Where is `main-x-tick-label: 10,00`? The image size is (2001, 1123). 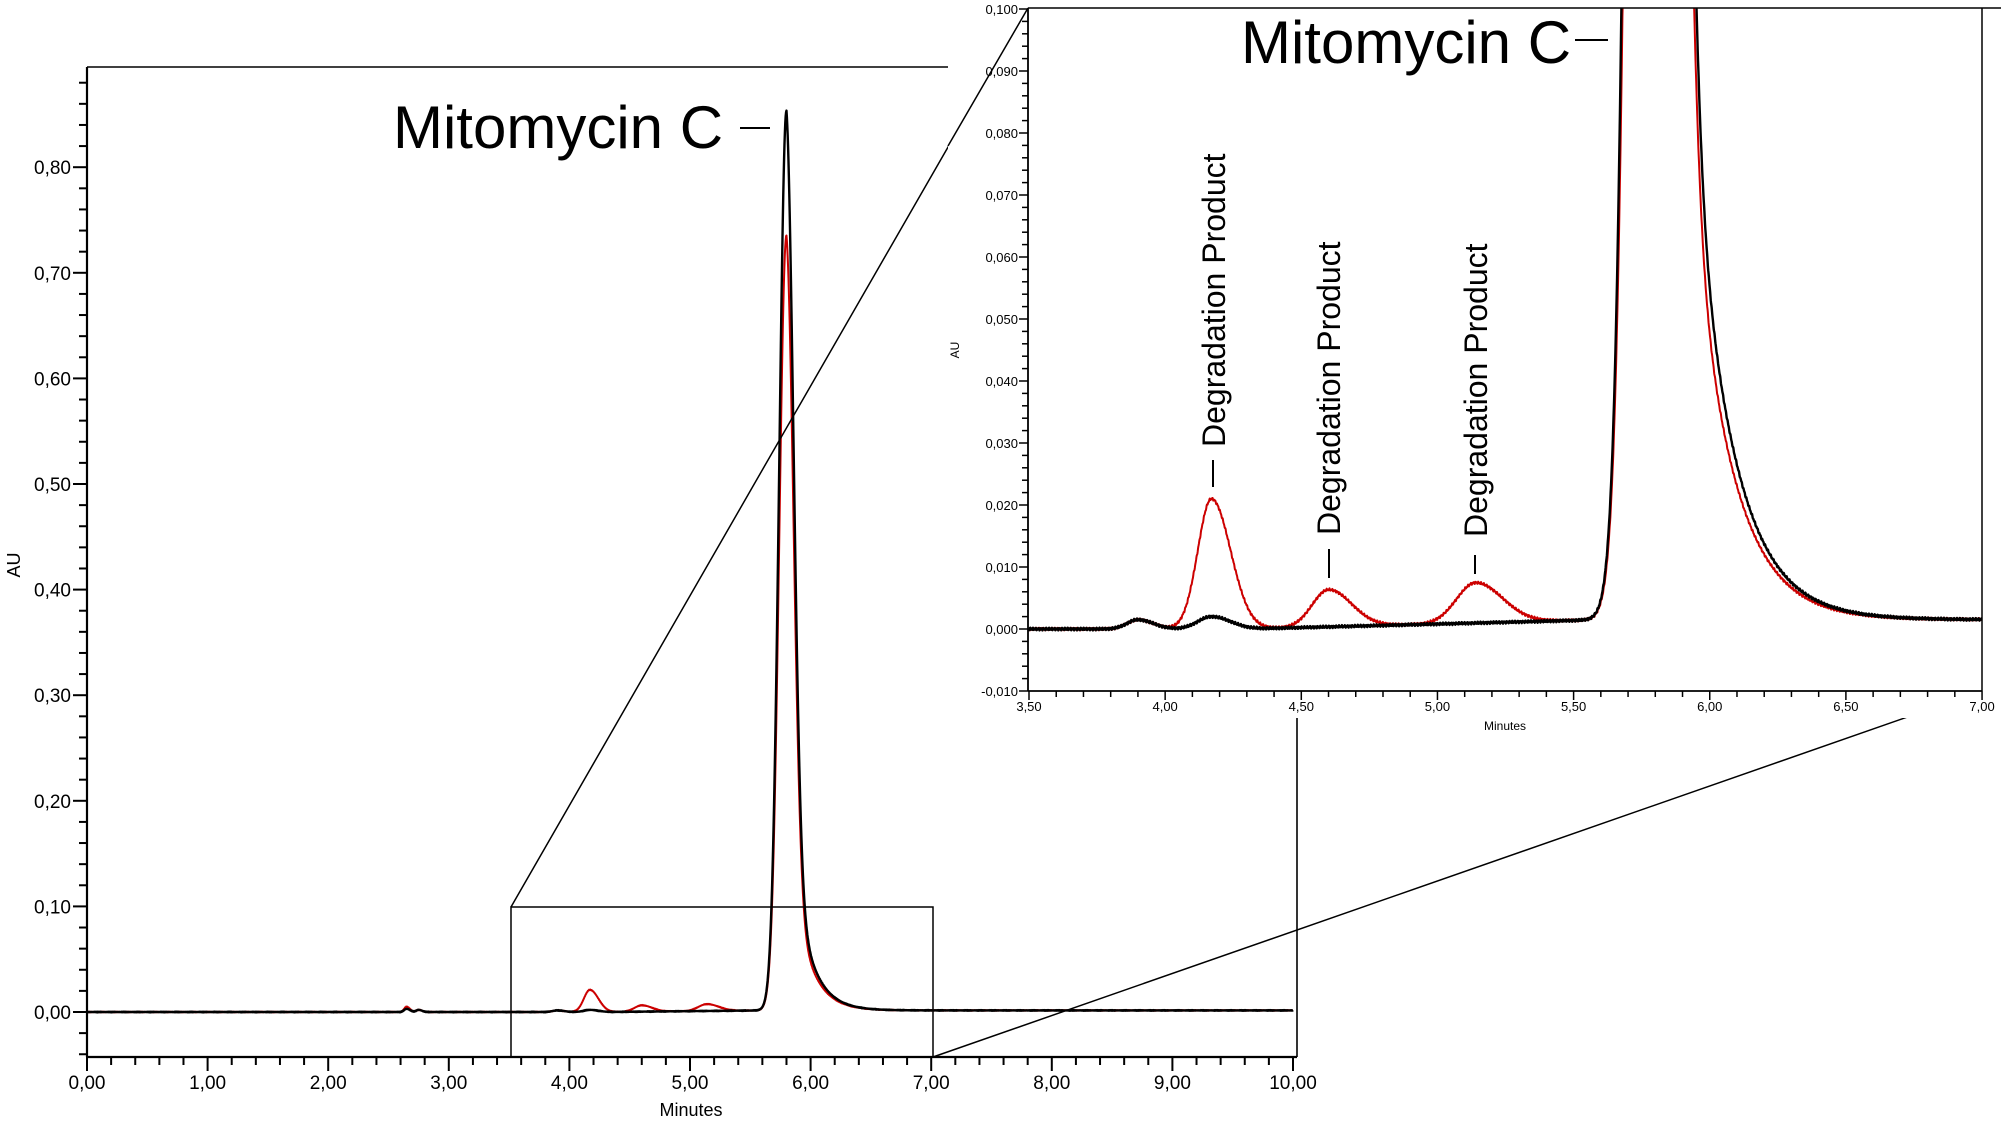
main-x-tick-label: 10,00 is located at coordinates (1293, 1083).